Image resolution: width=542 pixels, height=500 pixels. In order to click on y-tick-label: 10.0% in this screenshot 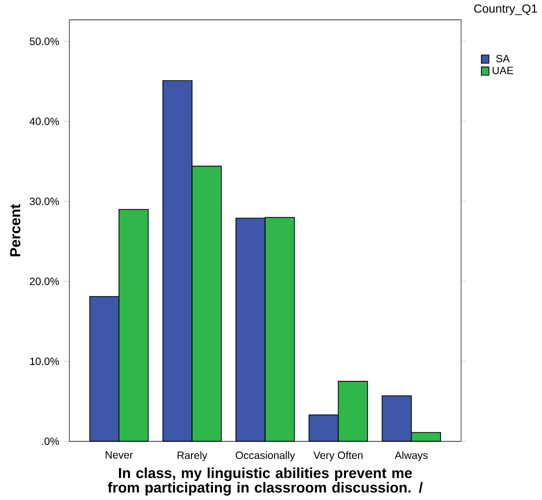, I will do `click(44, 362)`.